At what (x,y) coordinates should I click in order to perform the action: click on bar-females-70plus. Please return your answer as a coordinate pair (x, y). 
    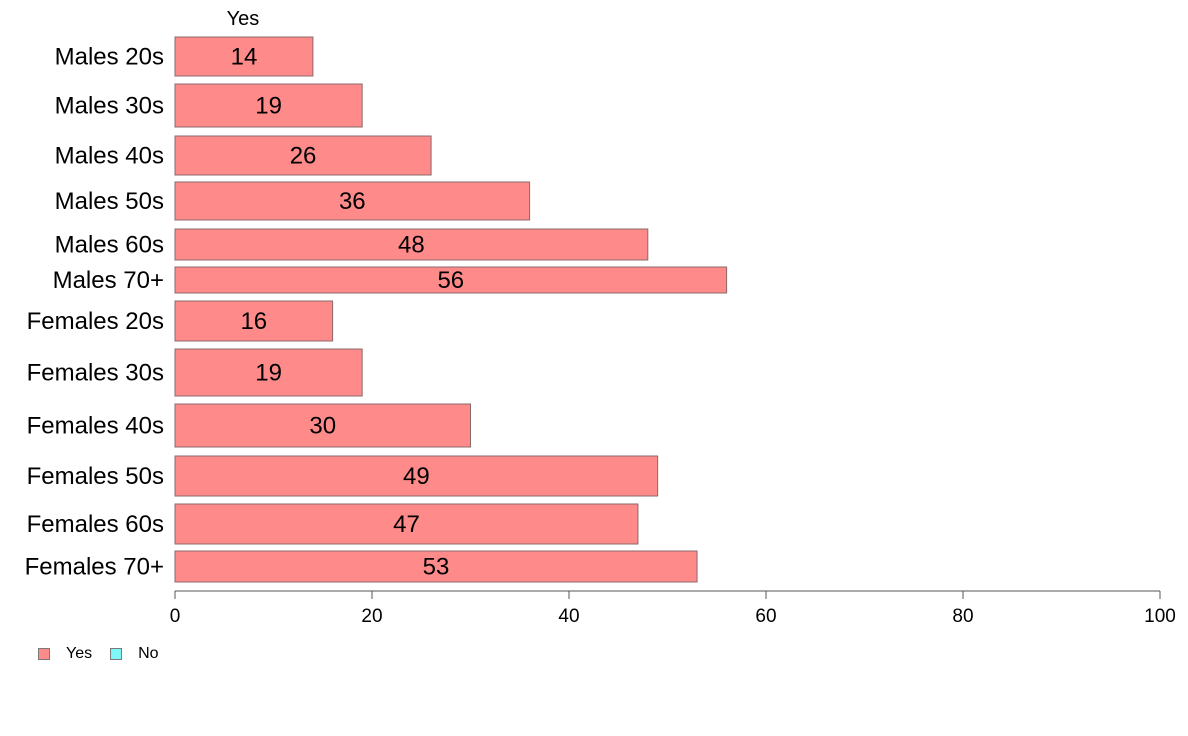
    Looking at the image, I should click on (436, 566).